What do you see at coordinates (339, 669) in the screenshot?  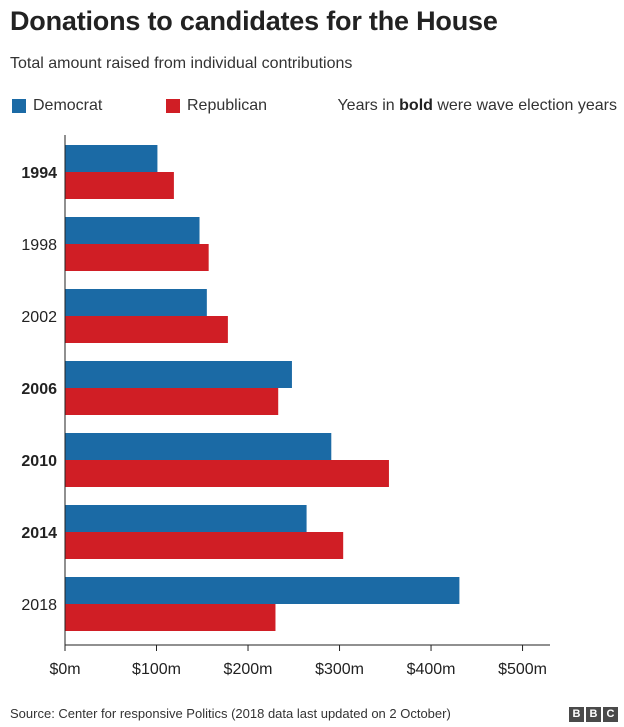 I see `x-tick-label: $300m` at bounding box center [339, 669].